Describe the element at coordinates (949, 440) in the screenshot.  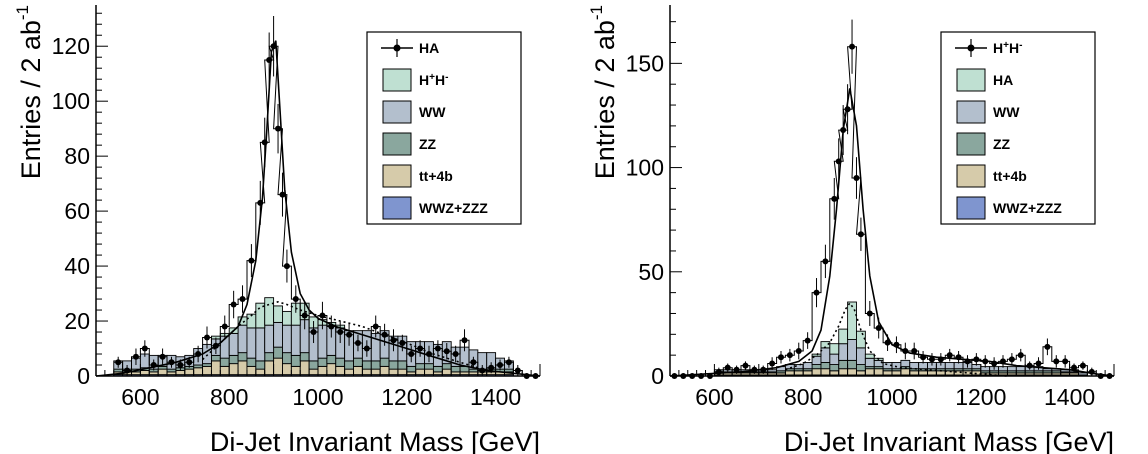
I see `x-axis-title: Di-Jet Invariant Mass [GeV]` at that location.